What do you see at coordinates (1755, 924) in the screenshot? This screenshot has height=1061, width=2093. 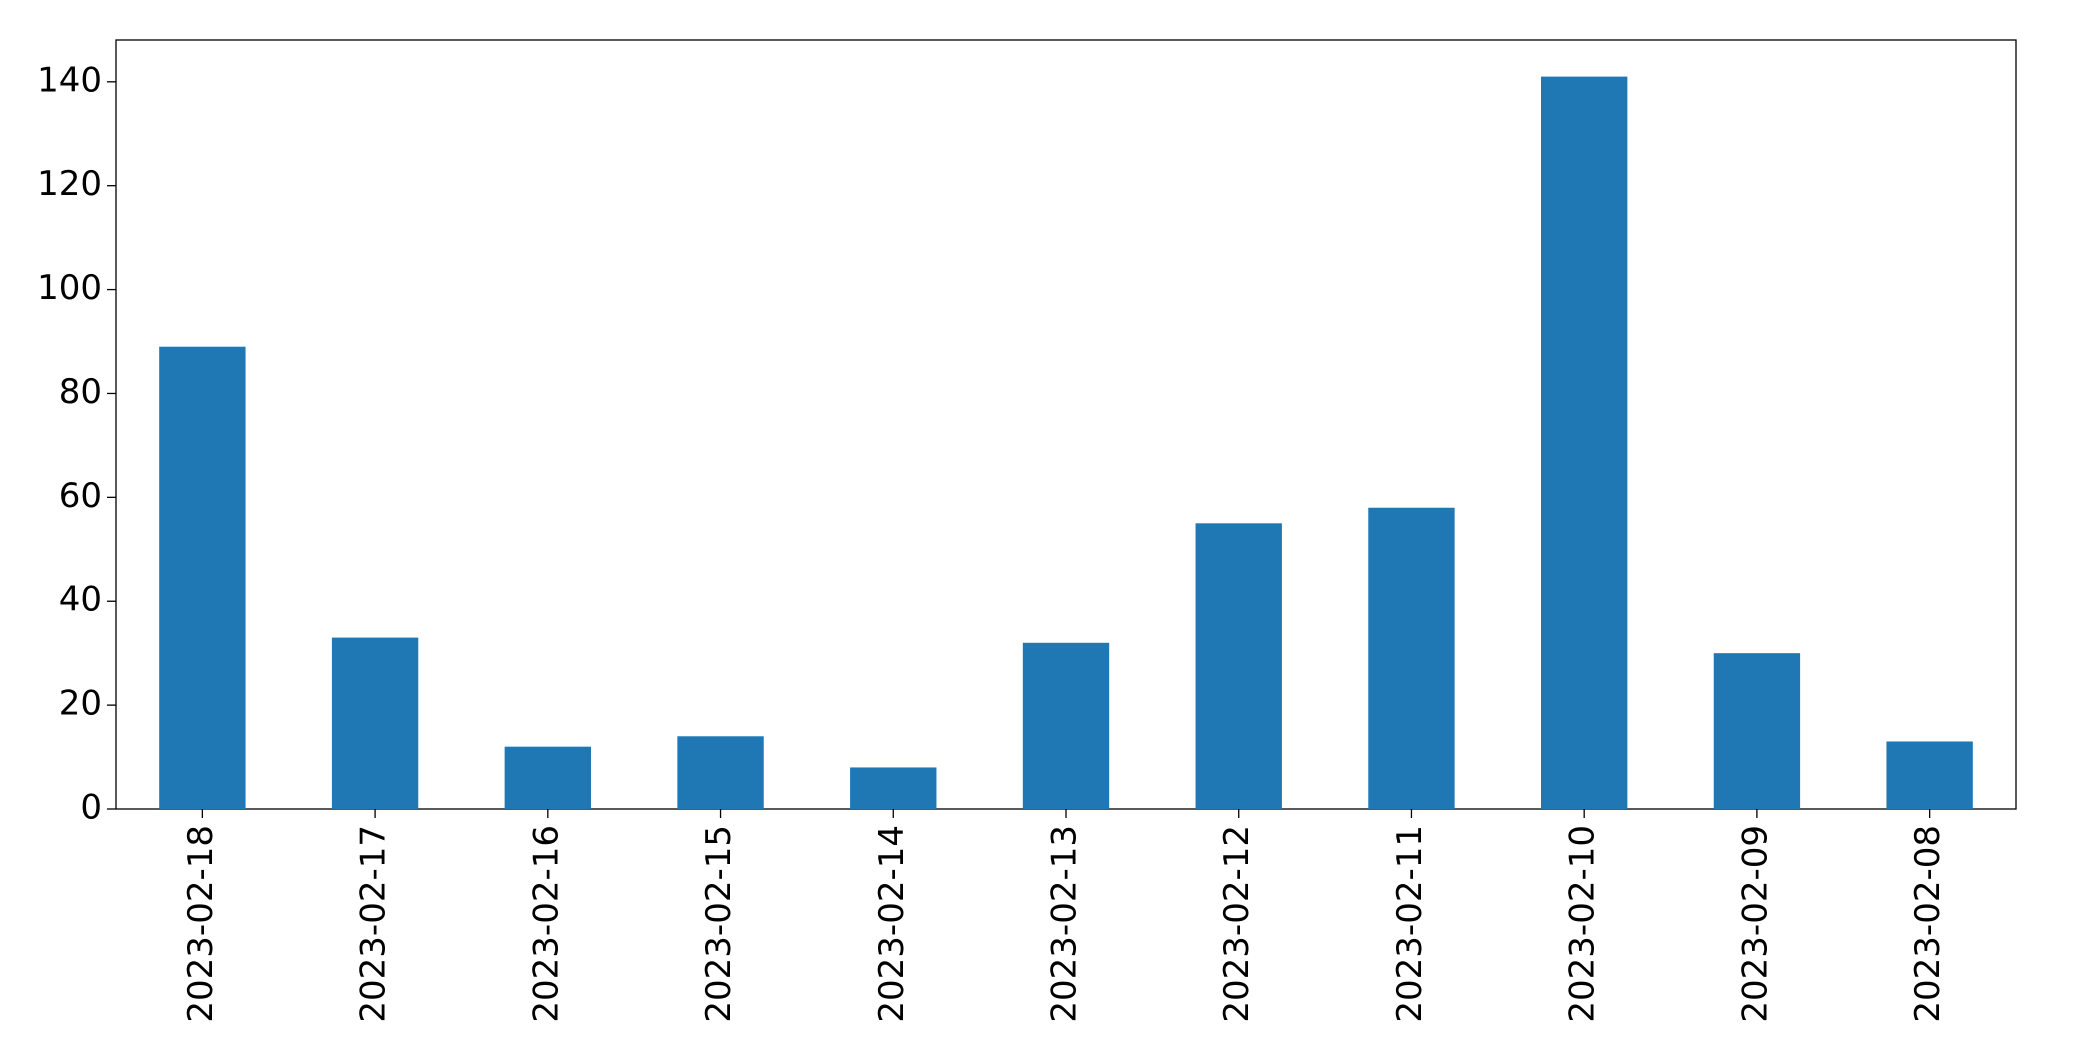 I see `x-tick-label: 2023-02-09` at bounding box center [1755, 924].